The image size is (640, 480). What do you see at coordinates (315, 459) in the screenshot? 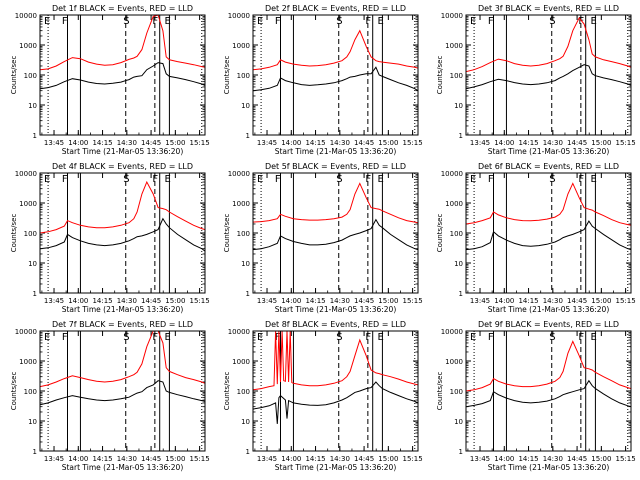
I see `x-tick-label: 14:15` at bounding box center [315, 459].